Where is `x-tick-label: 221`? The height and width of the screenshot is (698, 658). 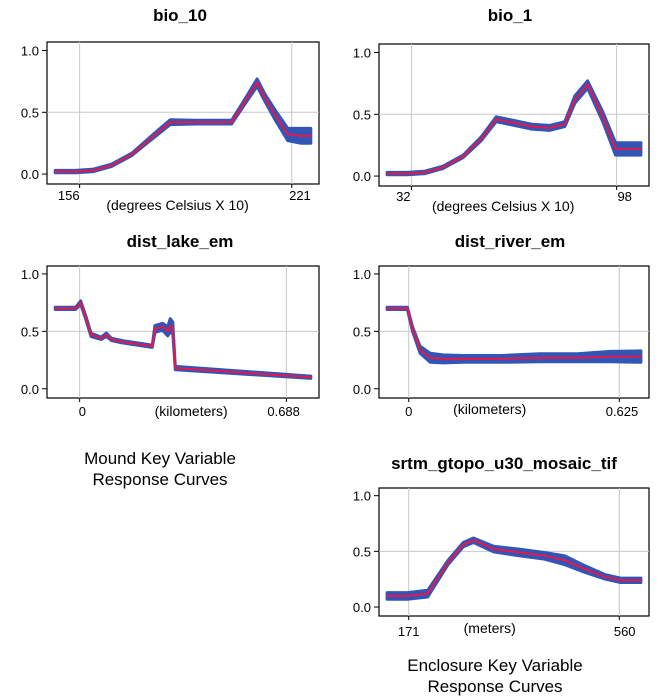
x-tick-label: 221 is located at coordinates (300, 195).